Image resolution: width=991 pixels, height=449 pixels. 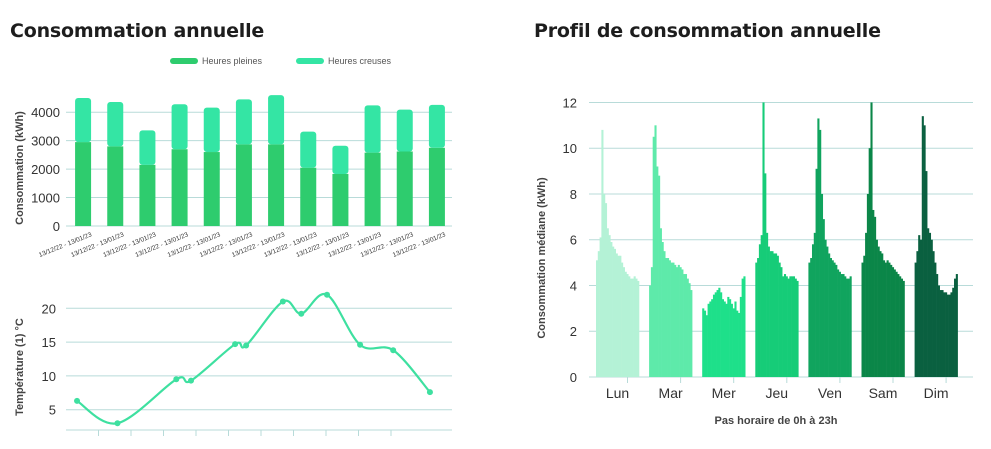 I want to click on left-title: Consommation annuelle, so click(x=137, y=31).